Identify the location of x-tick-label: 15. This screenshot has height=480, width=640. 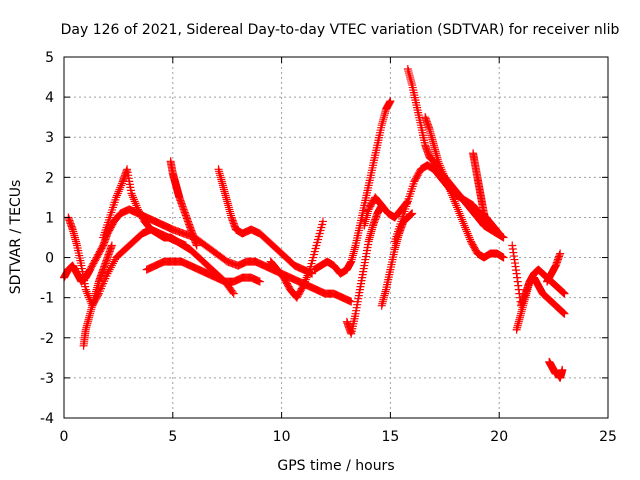
(390, 437).